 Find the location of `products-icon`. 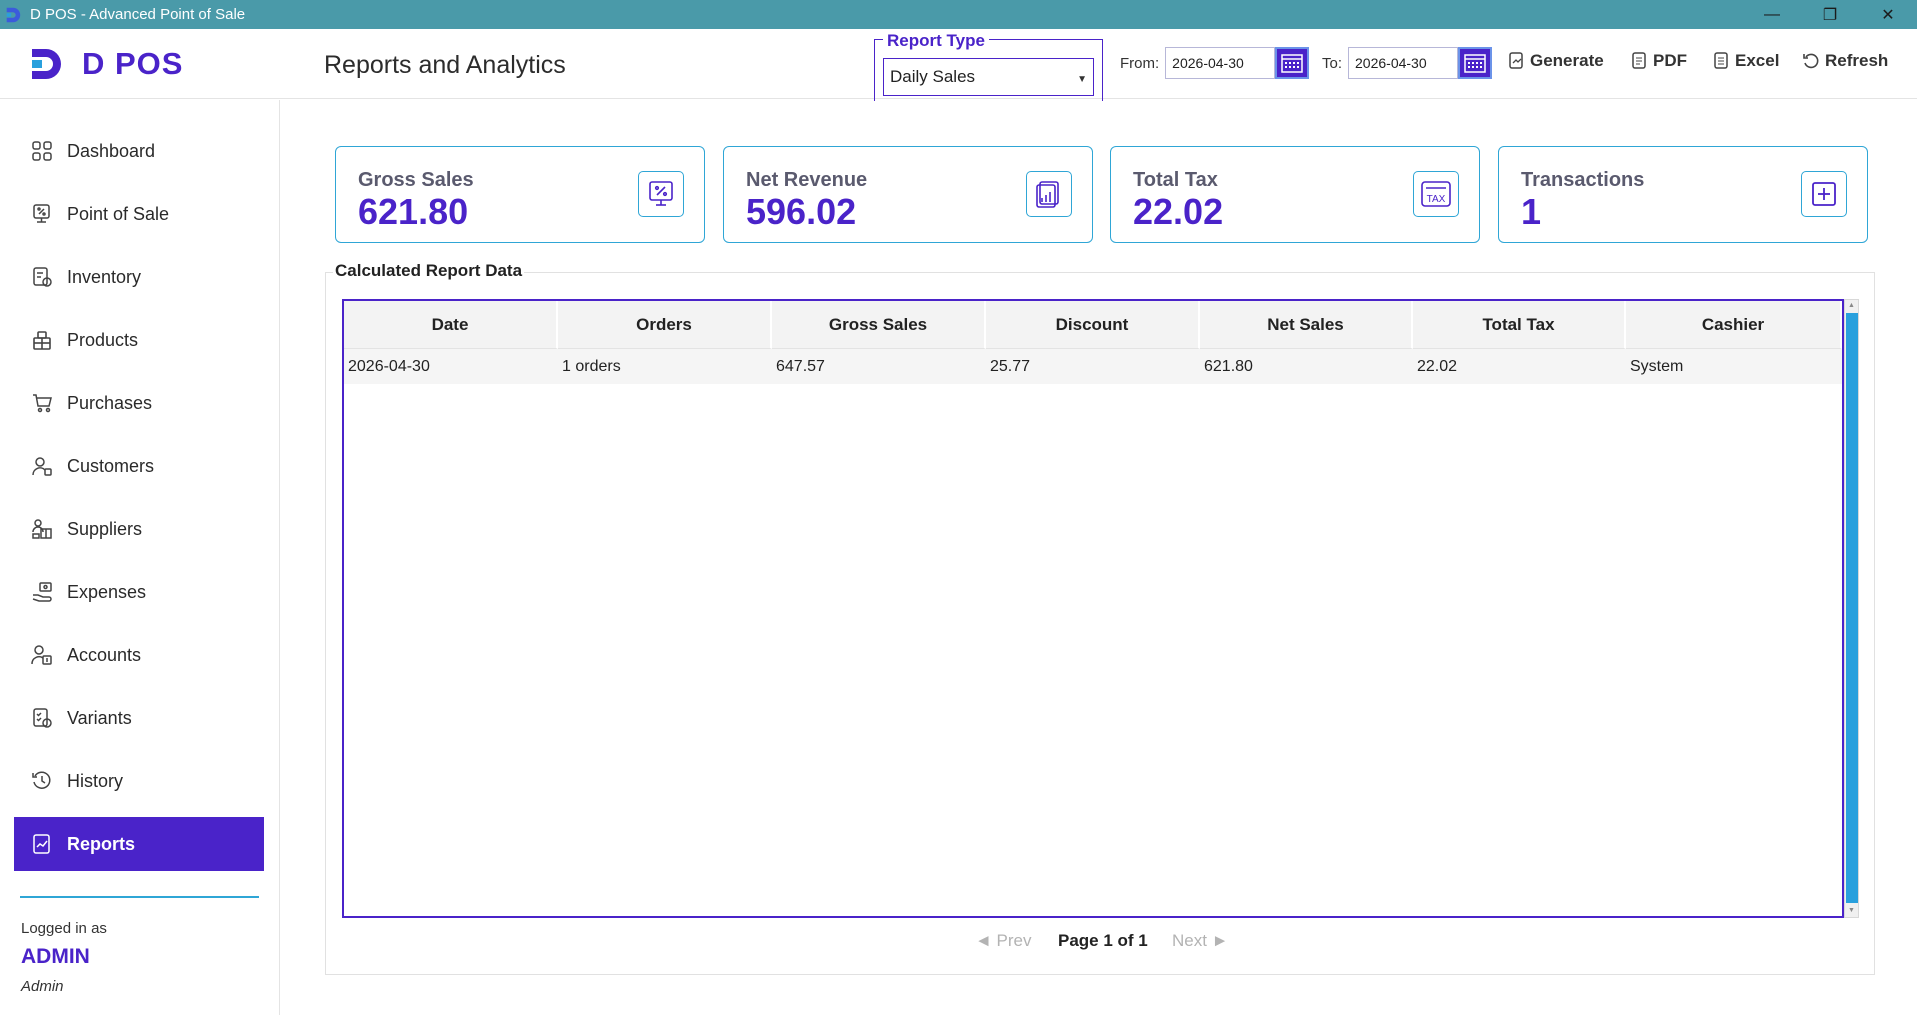

products-icon is located at coordinates (42, 340).